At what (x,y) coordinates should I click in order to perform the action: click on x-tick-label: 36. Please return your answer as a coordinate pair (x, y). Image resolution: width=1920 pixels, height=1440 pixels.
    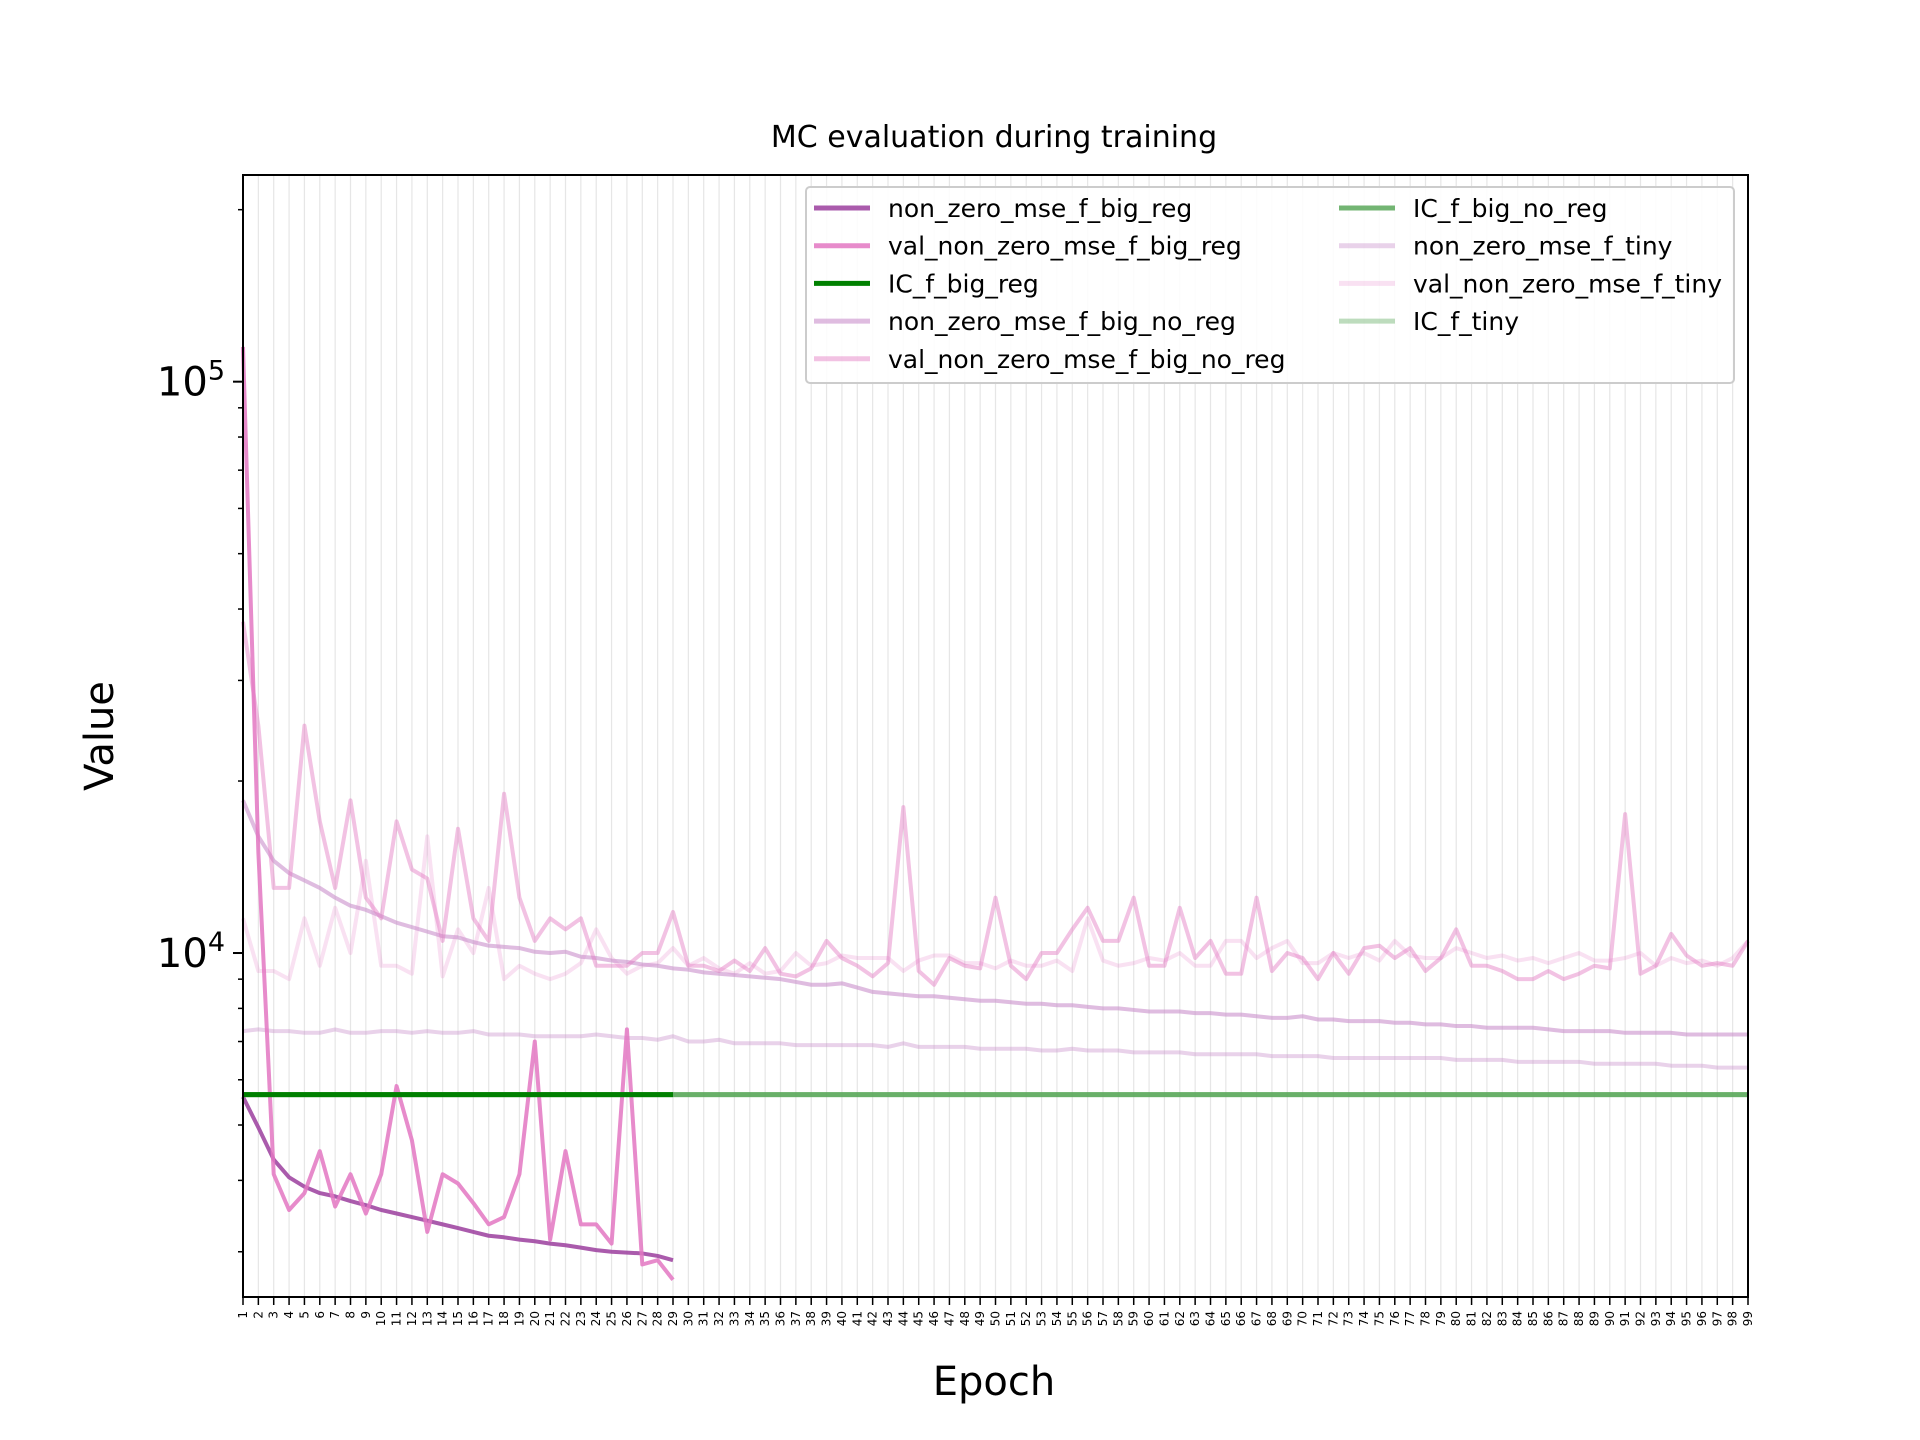
    Looking at the image, I should click on (781, 1318).